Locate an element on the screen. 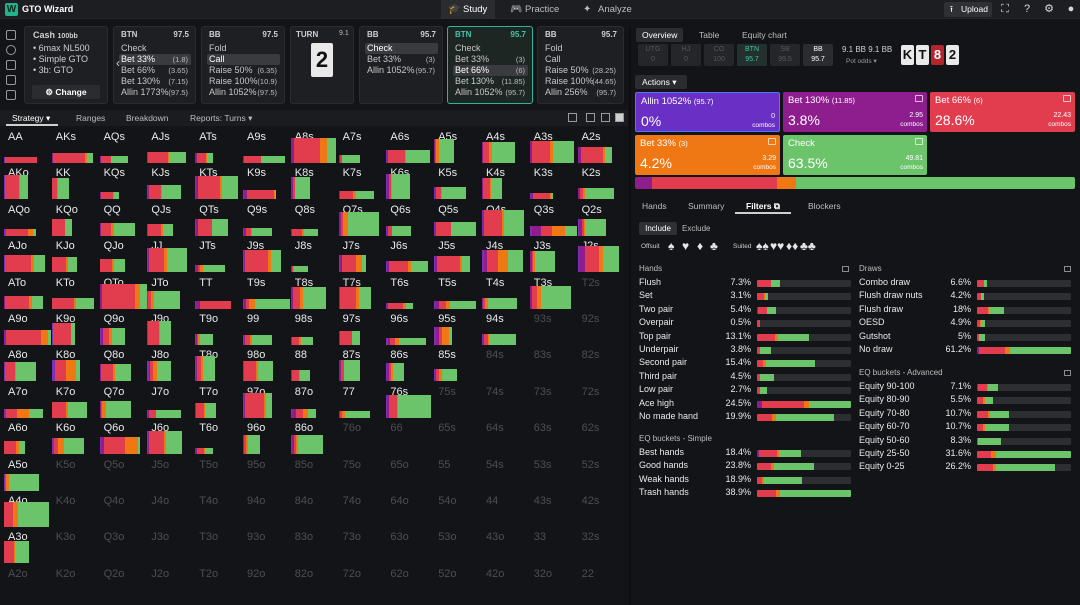  hand-cell-KK: KK is located at coordinates (75, 182).